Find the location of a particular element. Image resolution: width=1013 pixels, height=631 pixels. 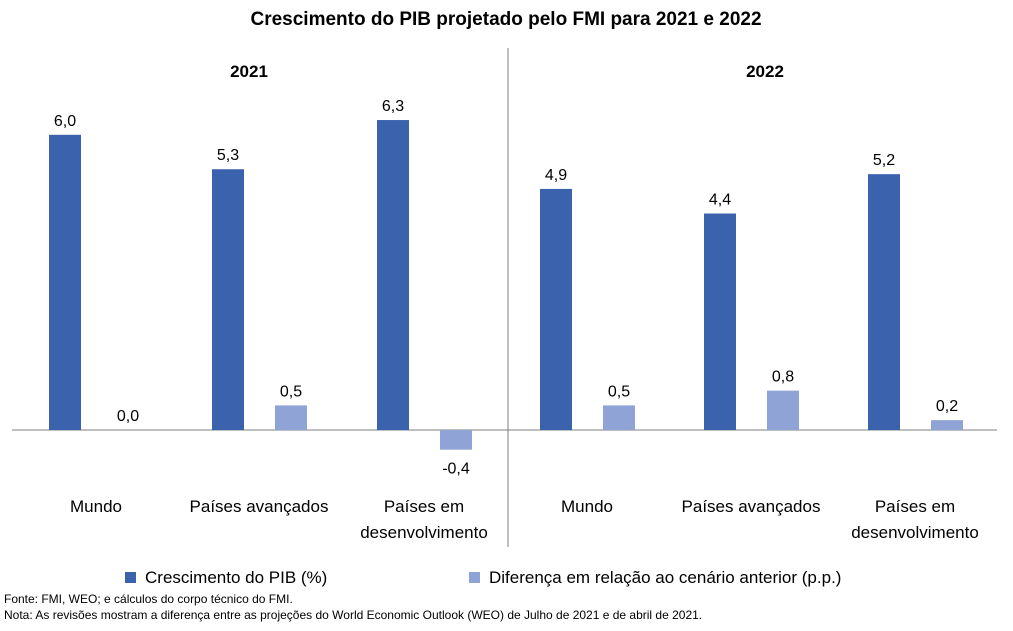

data-label: 5,3 is located at coordinates (228, 155).